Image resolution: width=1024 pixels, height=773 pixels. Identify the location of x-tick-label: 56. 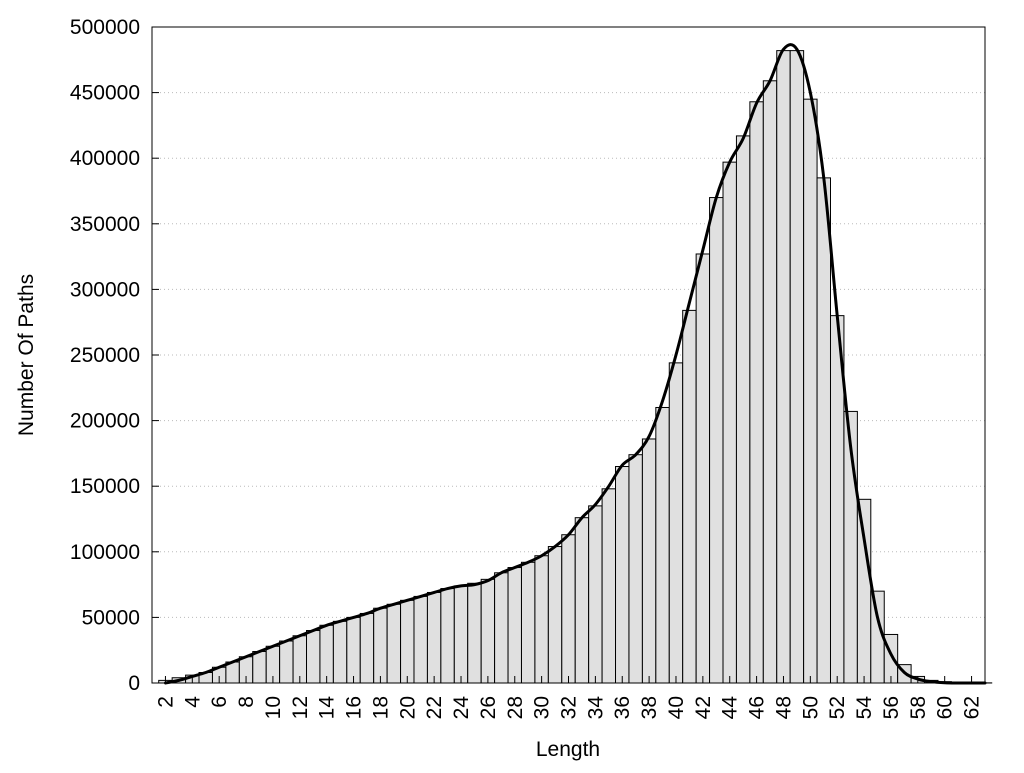
(891, 707).